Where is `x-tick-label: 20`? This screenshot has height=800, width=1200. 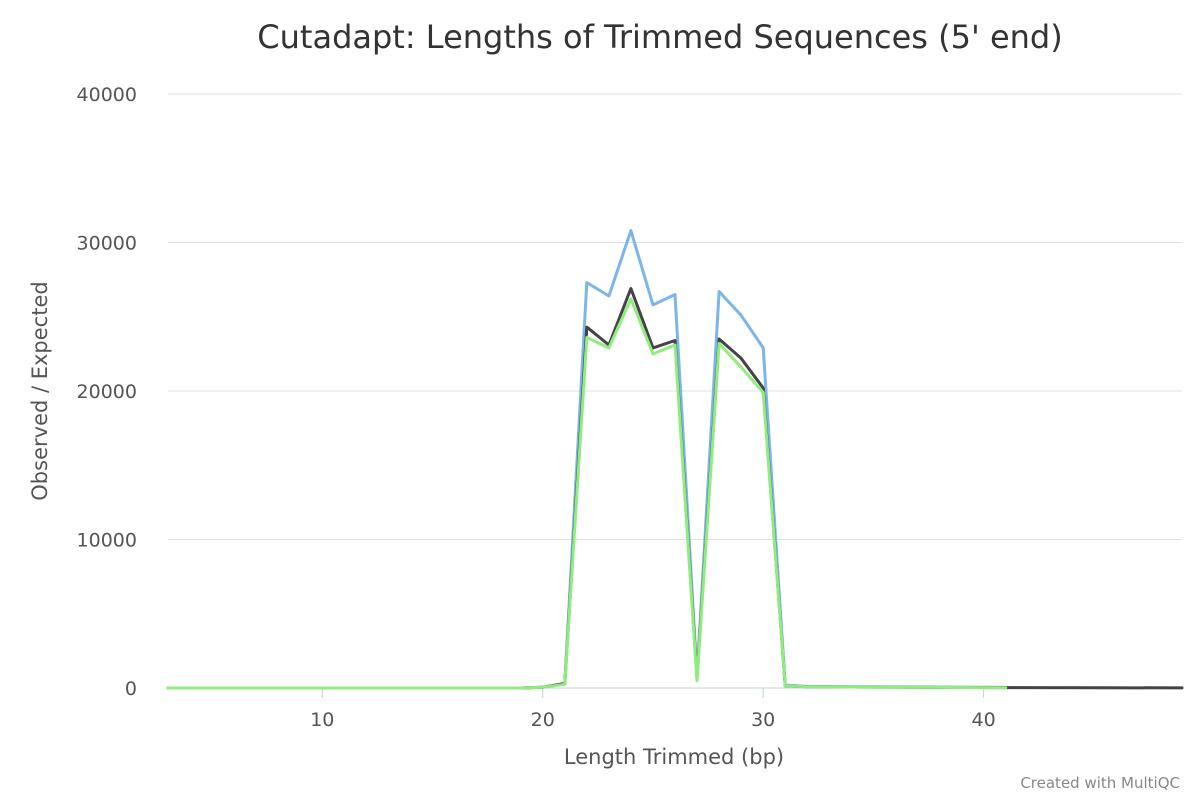
x-tick-label: 20 is located at coordinates (543, 720).